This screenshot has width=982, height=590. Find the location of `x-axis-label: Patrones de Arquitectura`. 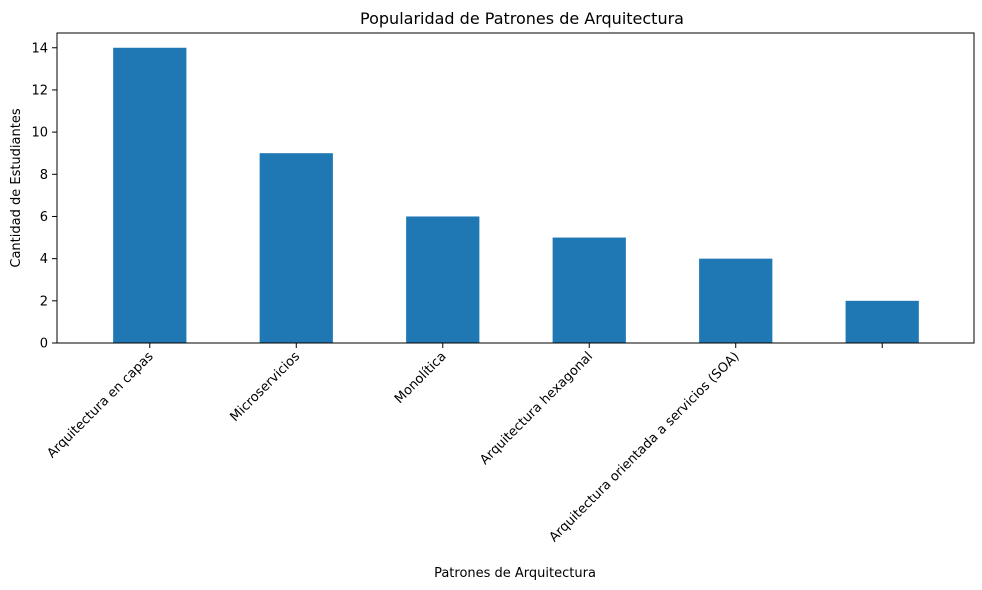

x-axis-label: Patrones de Arquitectura is located at coordinates (515, 573).